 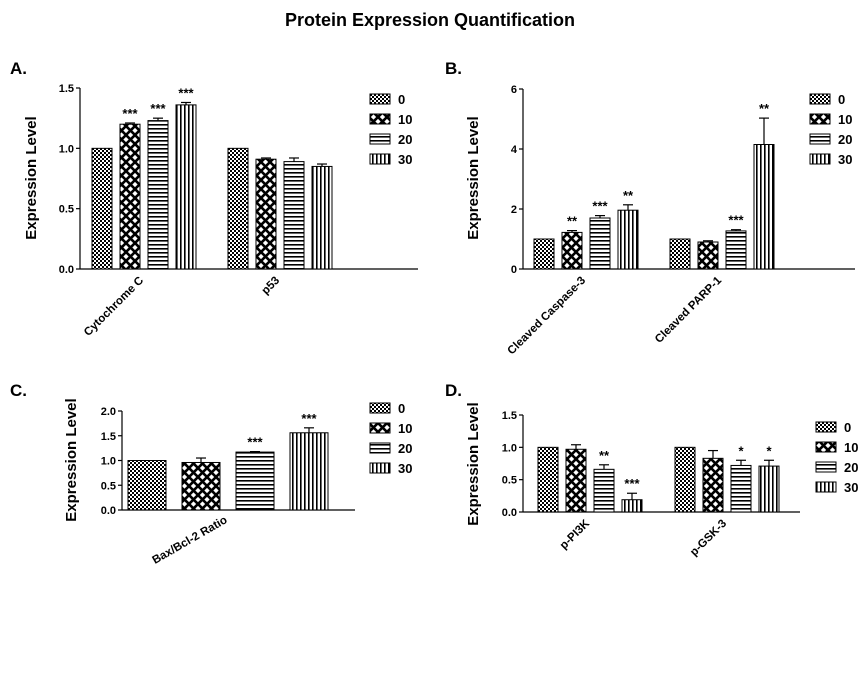 What do you see at coordinates (430, 20) in the screenshot?
I see `figure-title: Protein Expression Quantification` at bounding box center [430, 20].